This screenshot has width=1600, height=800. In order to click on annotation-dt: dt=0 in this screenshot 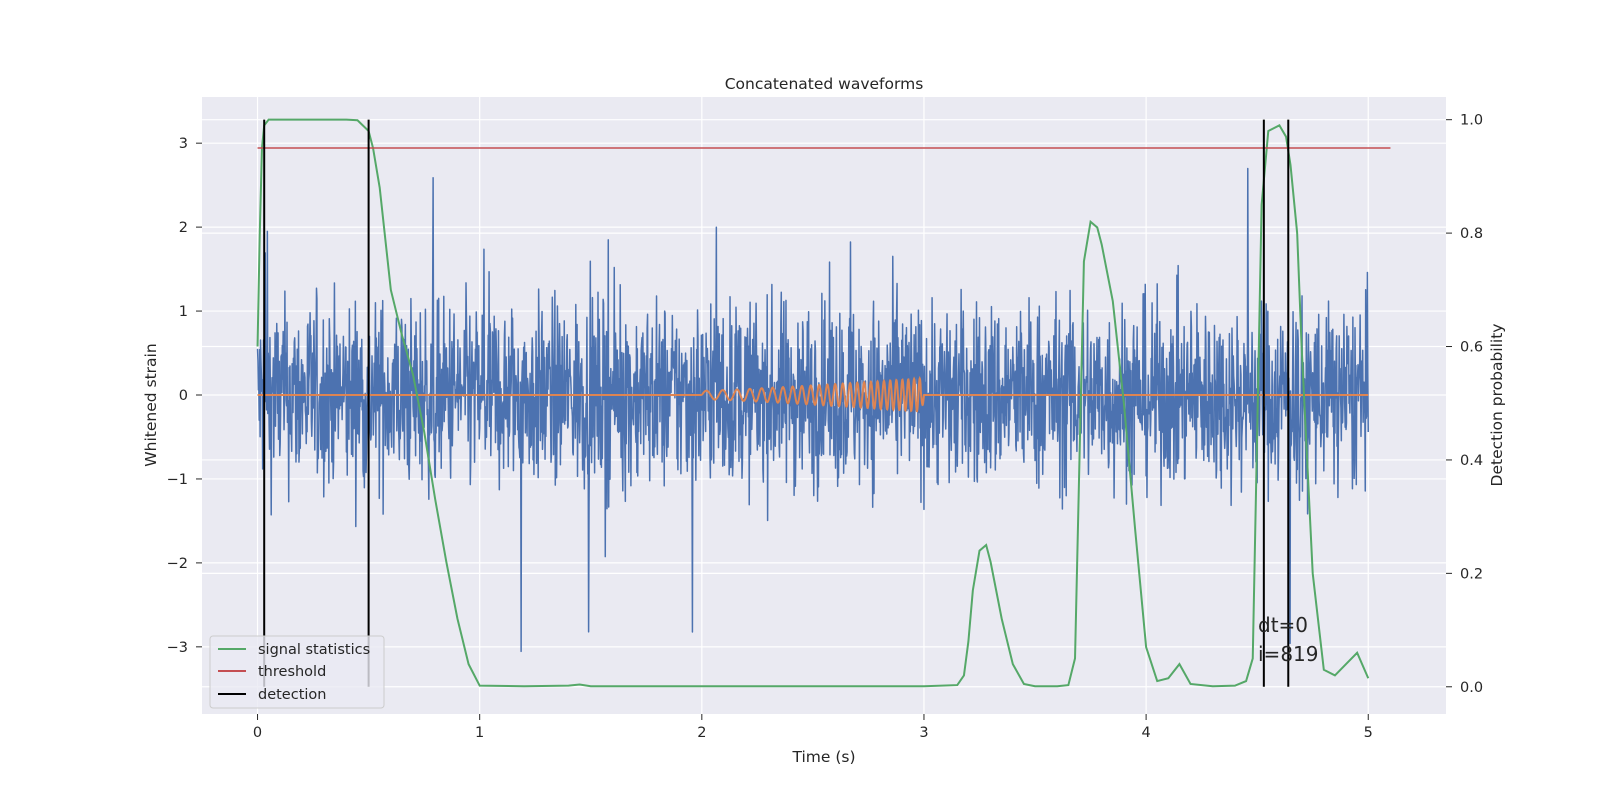, I will do `click(1283, 625)`.